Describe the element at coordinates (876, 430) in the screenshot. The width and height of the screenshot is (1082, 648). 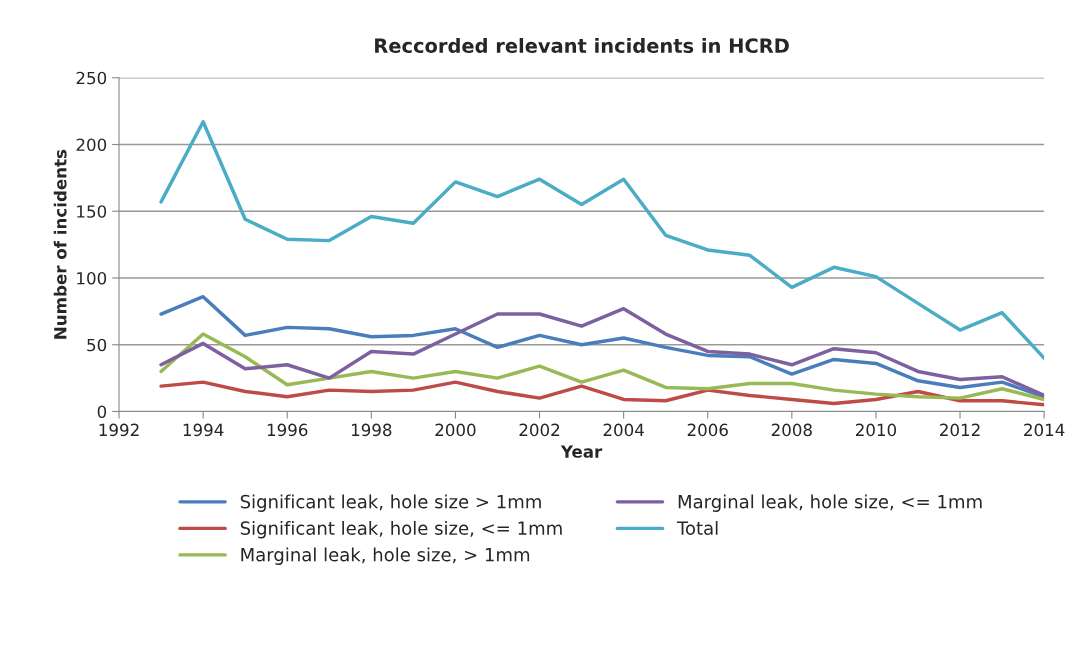
I see `x-tick-label: 2010` at that location.